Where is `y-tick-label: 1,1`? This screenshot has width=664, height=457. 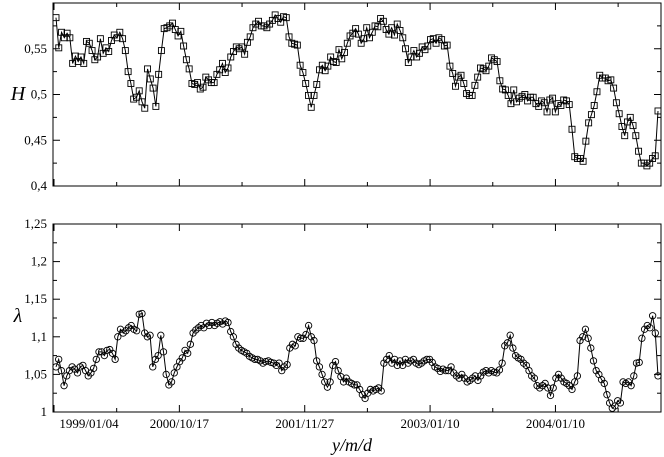
y-tick-label: 1,1 is located at coordinates (39, 336).